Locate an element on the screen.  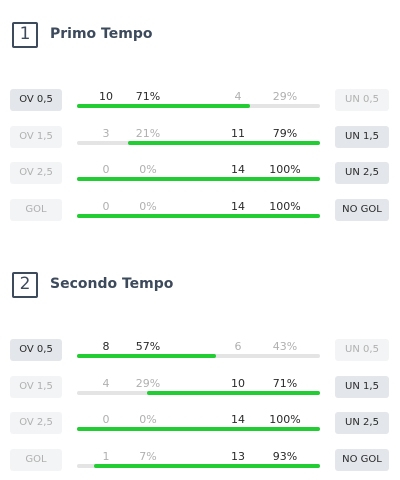
right-percent: 29% is located at coordinates (285, 96).